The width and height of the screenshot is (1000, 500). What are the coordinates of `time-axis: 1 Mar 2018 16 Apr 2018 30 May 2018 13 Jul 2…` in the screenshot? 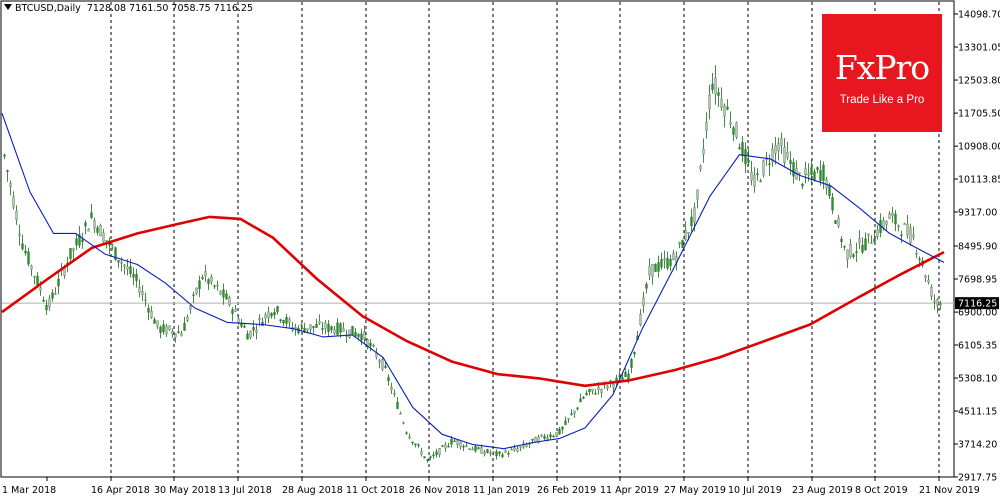 It's located at (491, 486).